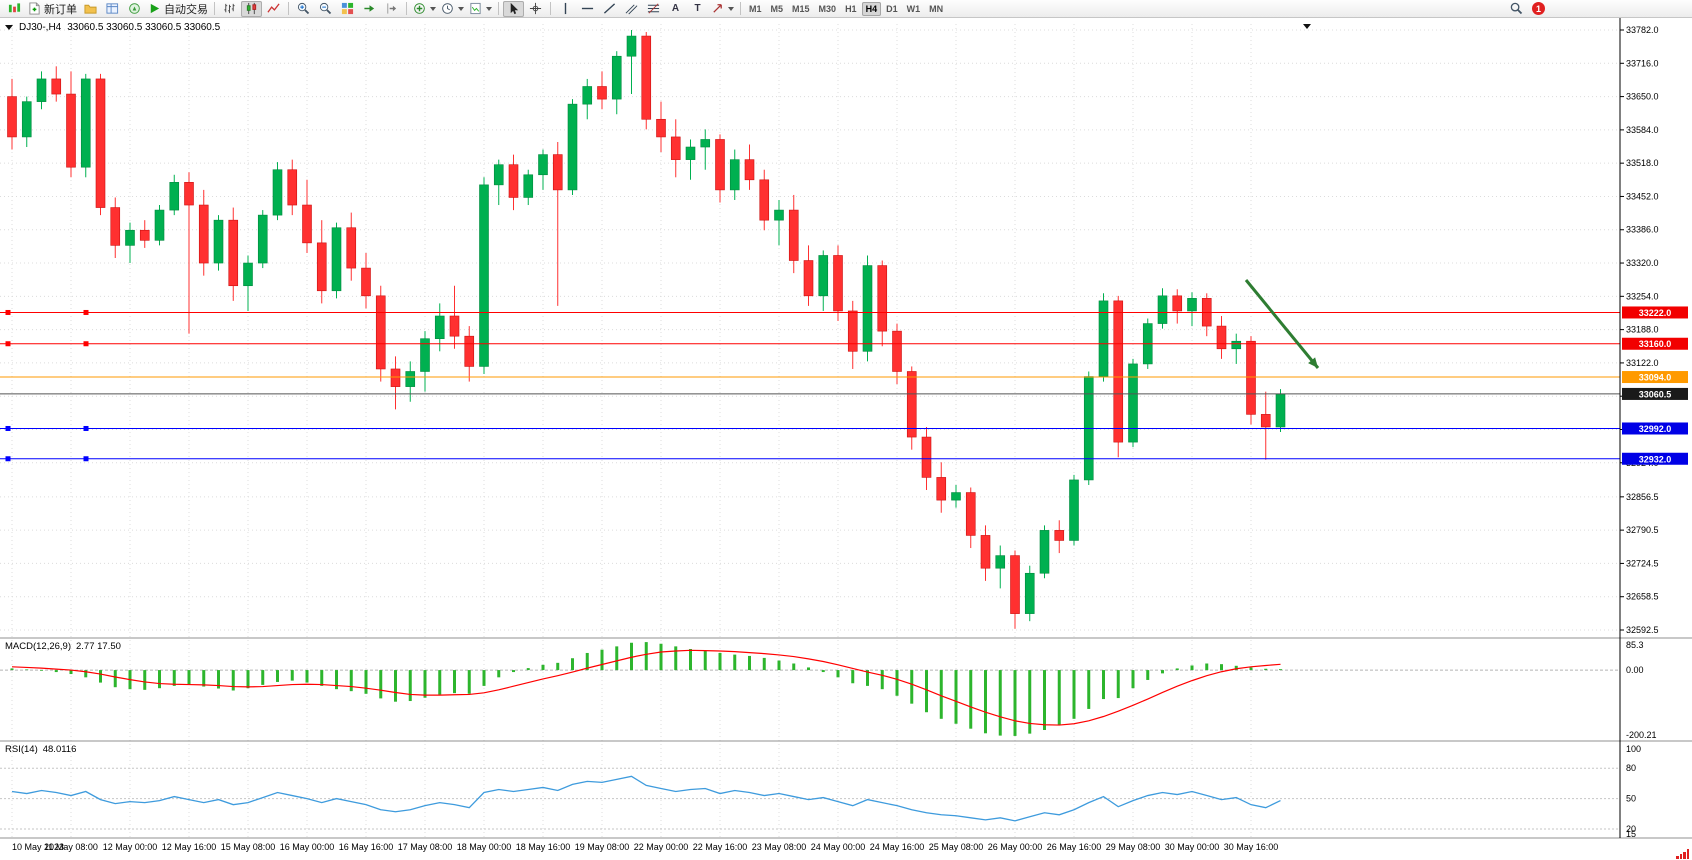  Describe the element at coordinates (661, 847) in the screenshot. I see `time-axis-label: 22 May 00:00` at that location.